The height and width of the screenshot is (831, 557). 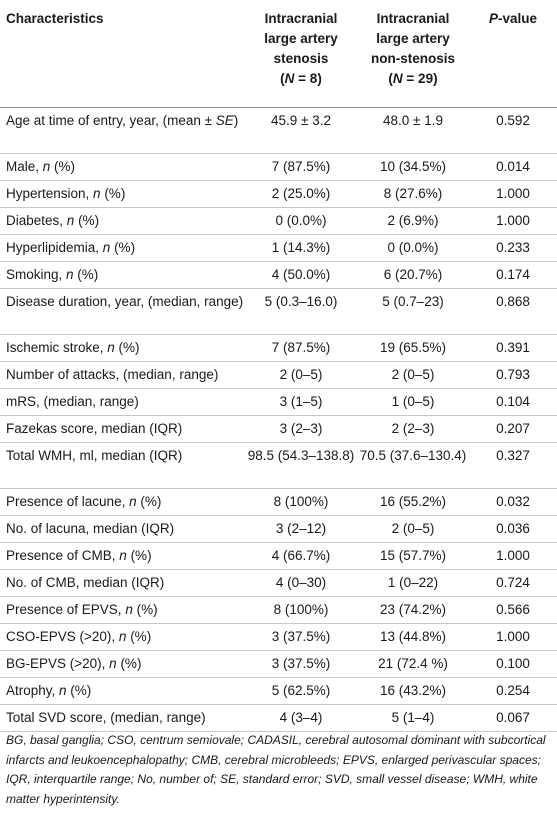 What do you see at coordinates (513, 465) in the screenshot?
I see `row-pvalue: 0.327` at bounding box center [513, 465].